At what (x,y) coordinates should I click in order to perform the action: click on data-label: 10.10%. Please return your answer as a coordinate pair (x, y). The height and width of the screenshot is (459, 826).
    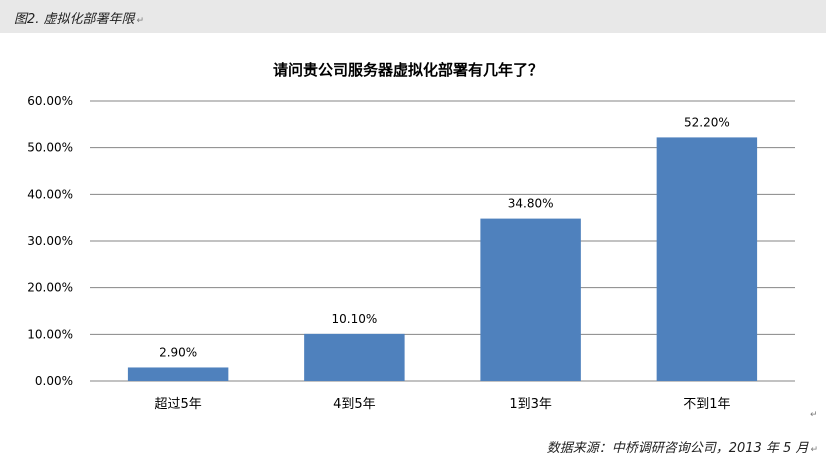
    Looking at the image, I should click on (354, 319).